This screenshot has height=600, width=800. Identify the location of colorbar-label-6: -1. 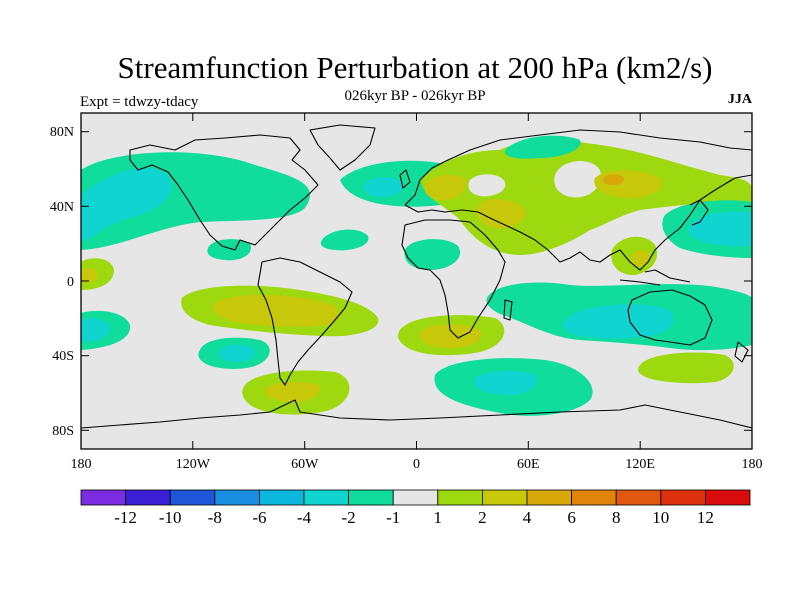
(393, 517).